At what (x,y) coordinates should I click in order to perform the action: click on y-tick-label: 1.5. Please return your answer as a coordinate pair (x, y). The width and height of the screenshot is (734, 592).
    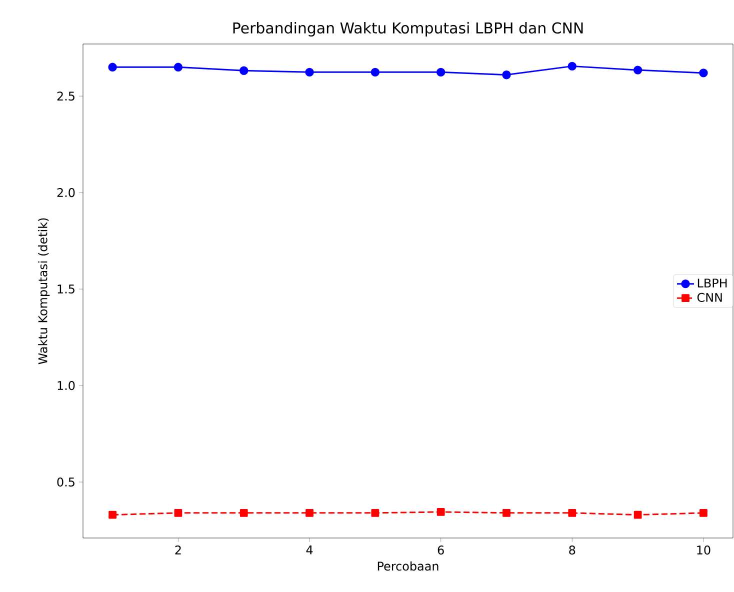
    Looking at the image, I should click on (66, 289).